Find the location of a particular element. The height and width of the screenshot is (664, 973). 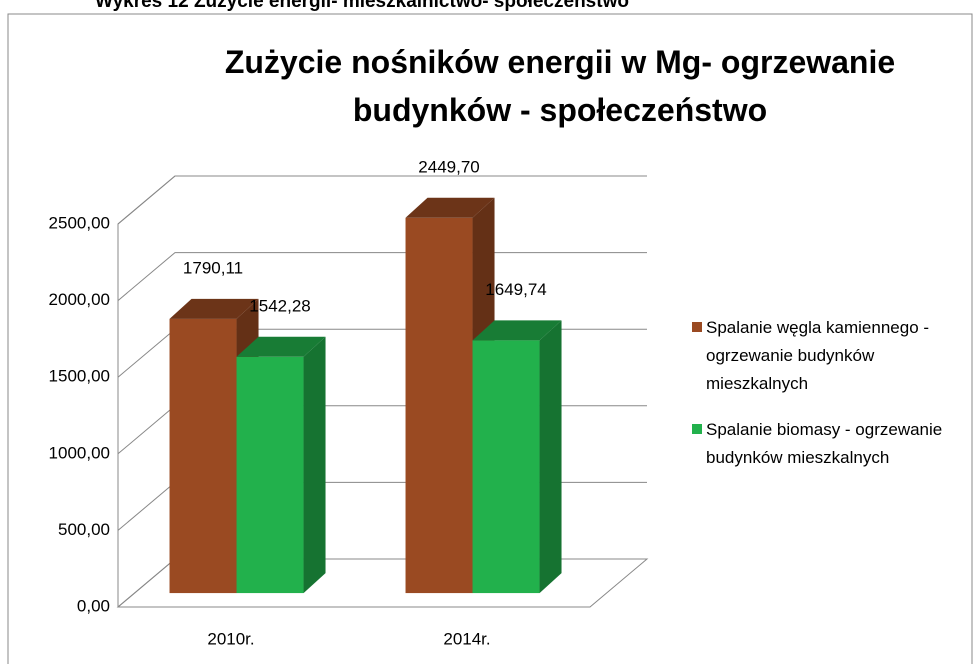

x-tick-label: 2010r. is located at coordinates (230, 638).